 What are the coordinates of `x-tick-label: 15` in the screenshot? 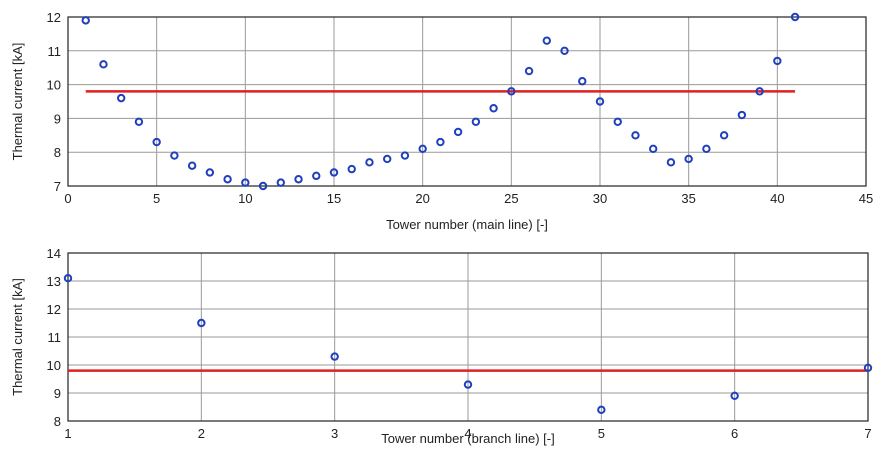 It's located at (334, 198).